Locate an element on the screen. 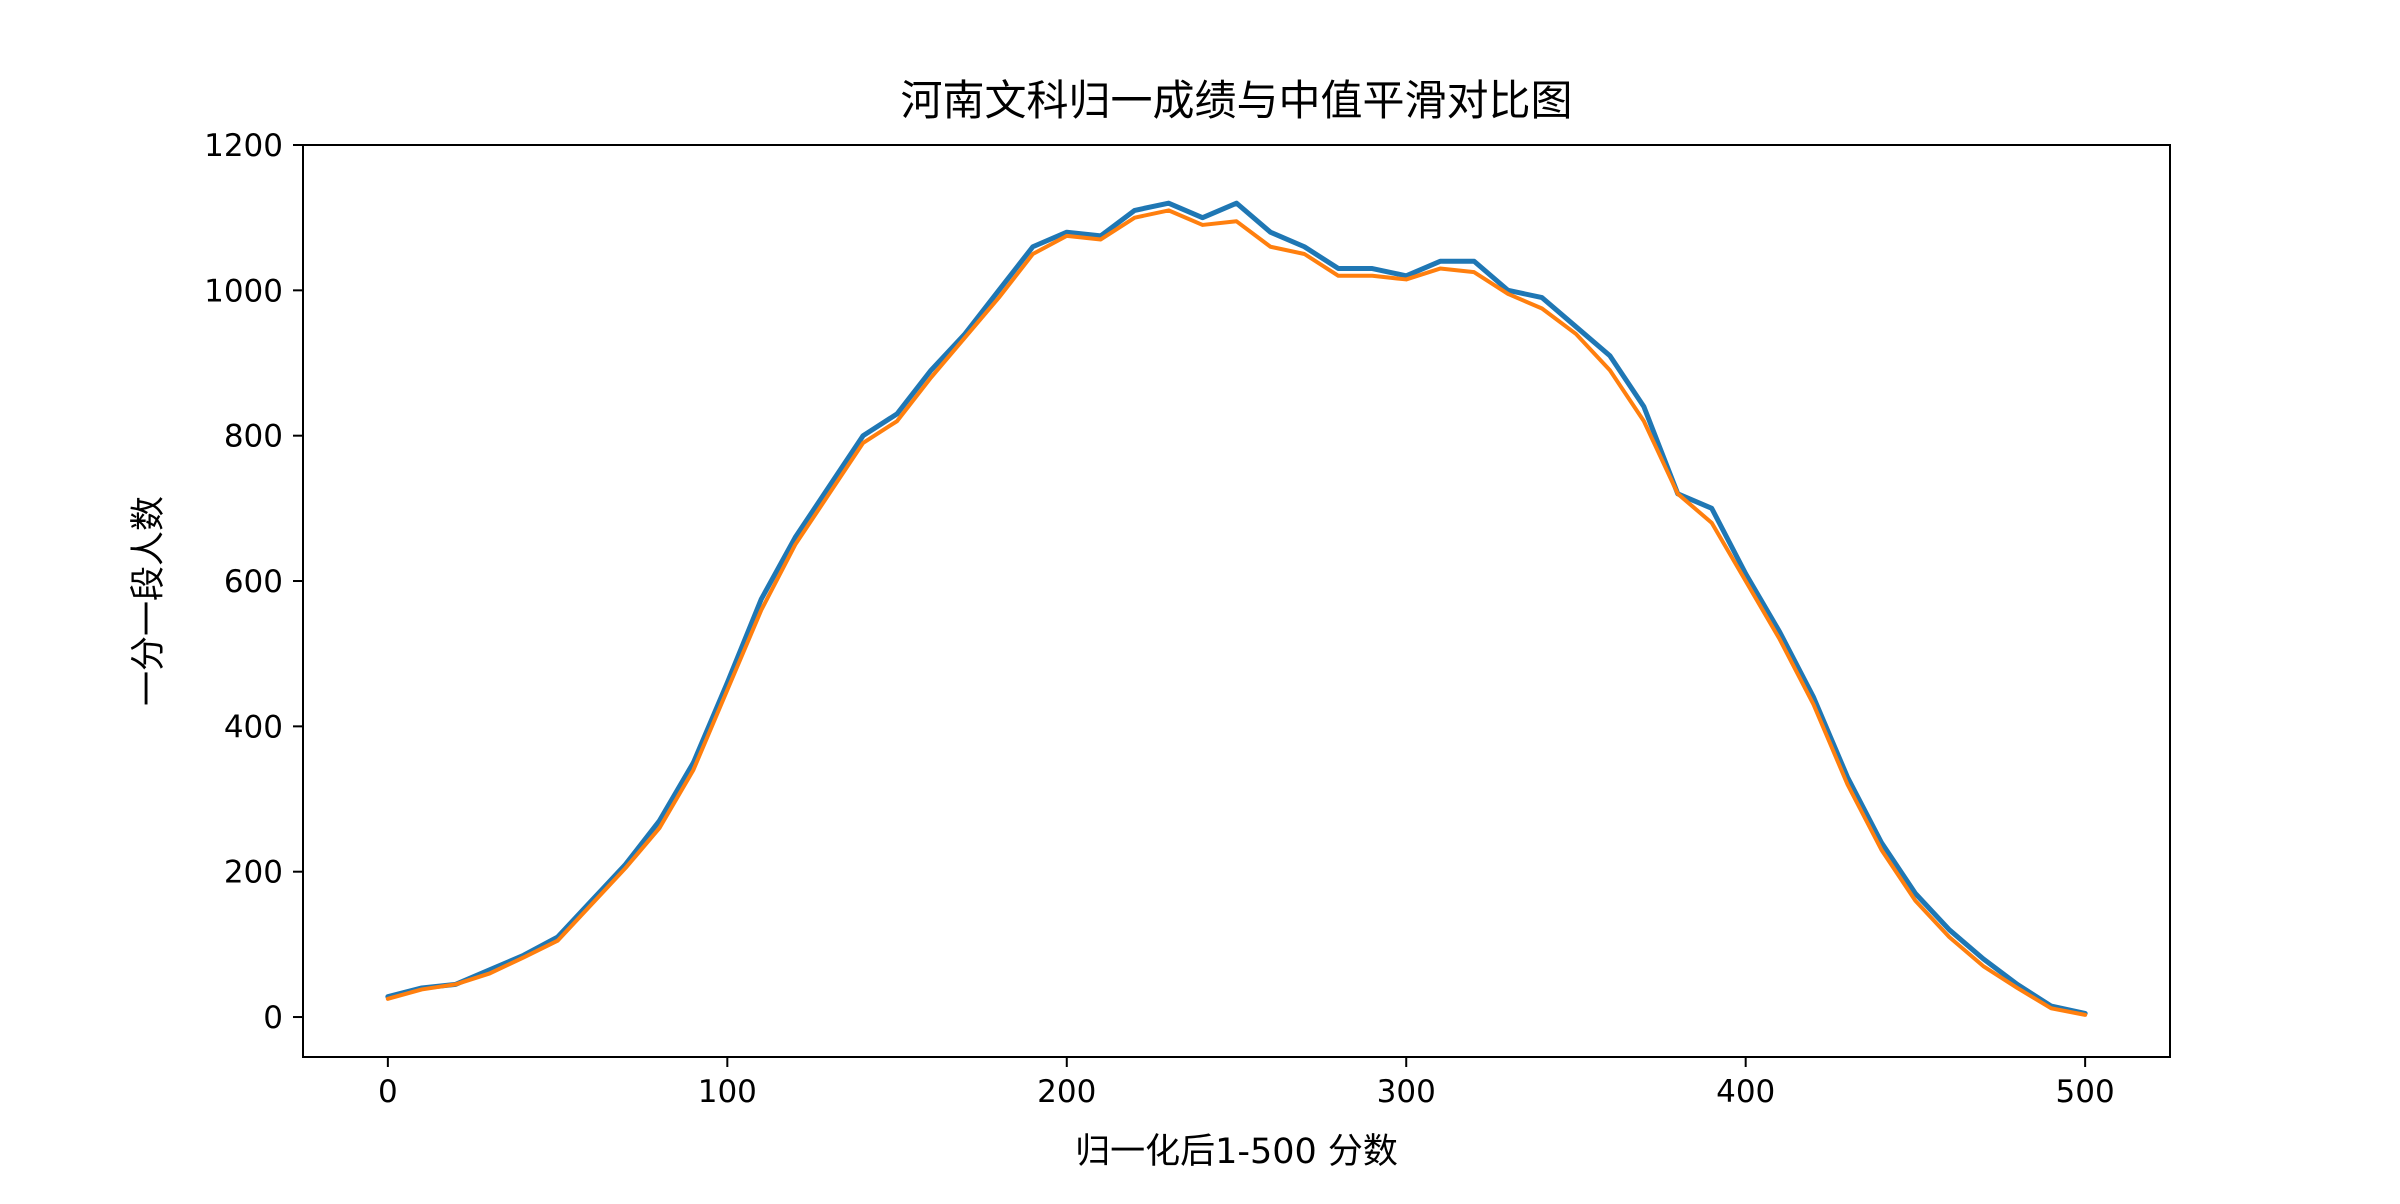 The width and height of the screenshot is (2400, 1204). y-tick-label: 1200 is located at coordinates (243, 146).